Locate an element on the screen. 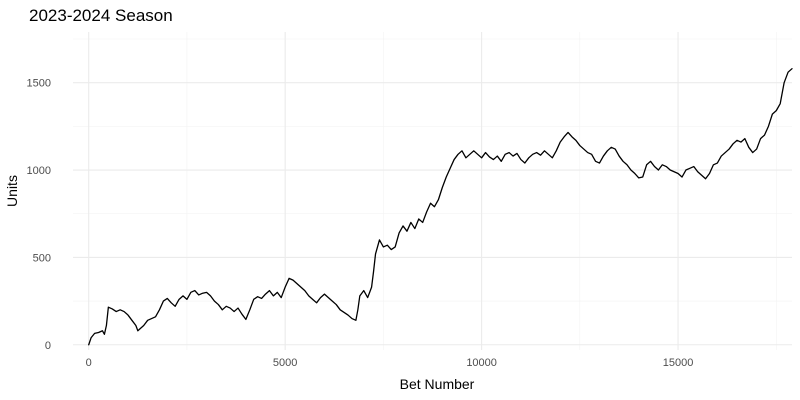  y-axis-title: Units is located at coordinates (12, 191).